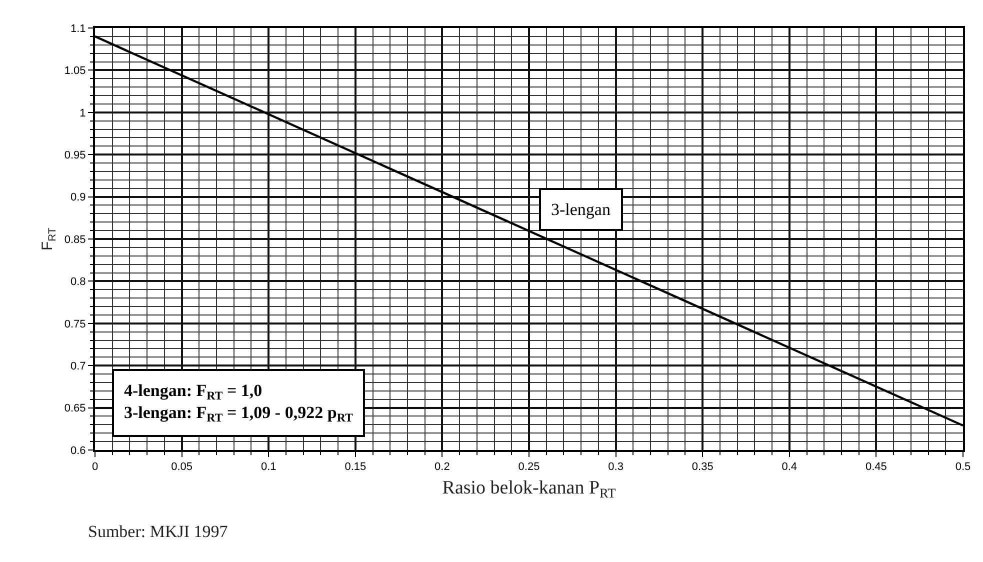 Image resolution: width=983 pixels, height=562 pixels. Describe the element at coordinates (78, 28) in the screenshot. I see `y-tick-label: 1.1` at that location.